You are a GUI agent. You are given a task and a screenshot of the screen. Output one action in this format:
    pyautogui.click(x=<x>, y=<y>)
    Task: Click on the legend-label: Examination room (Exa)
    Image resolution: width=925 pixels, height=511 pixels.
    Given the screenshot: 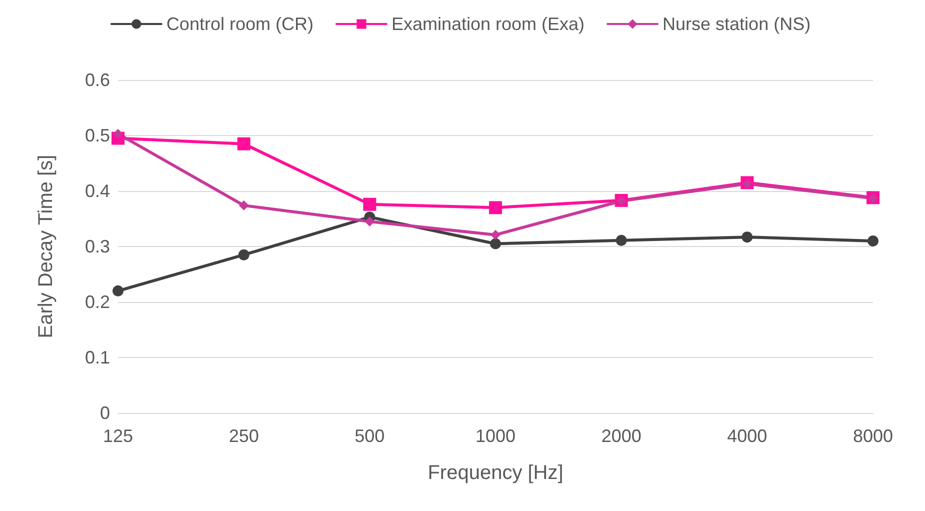 What is the action you would take?
    pyautogui.click(x=488, y=24)
    